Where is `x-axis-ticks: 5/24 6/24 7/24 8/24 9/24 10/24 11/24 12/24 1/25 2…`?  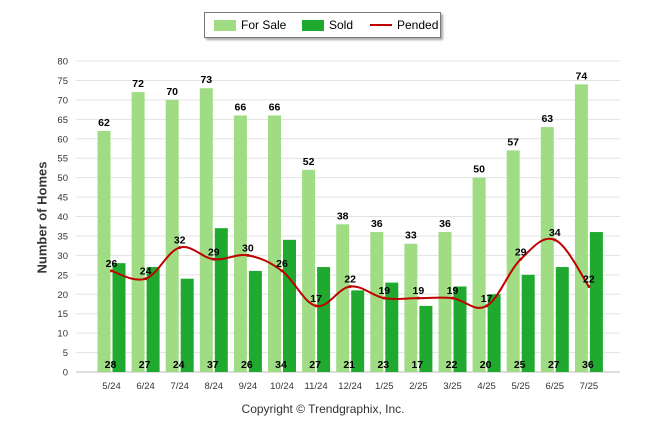
x-axis-ticks: 5/24 6/24 7/24 8/24 9/24 10/24 11/24 12/24 1/25 2… is located at coordinates (350, 386).